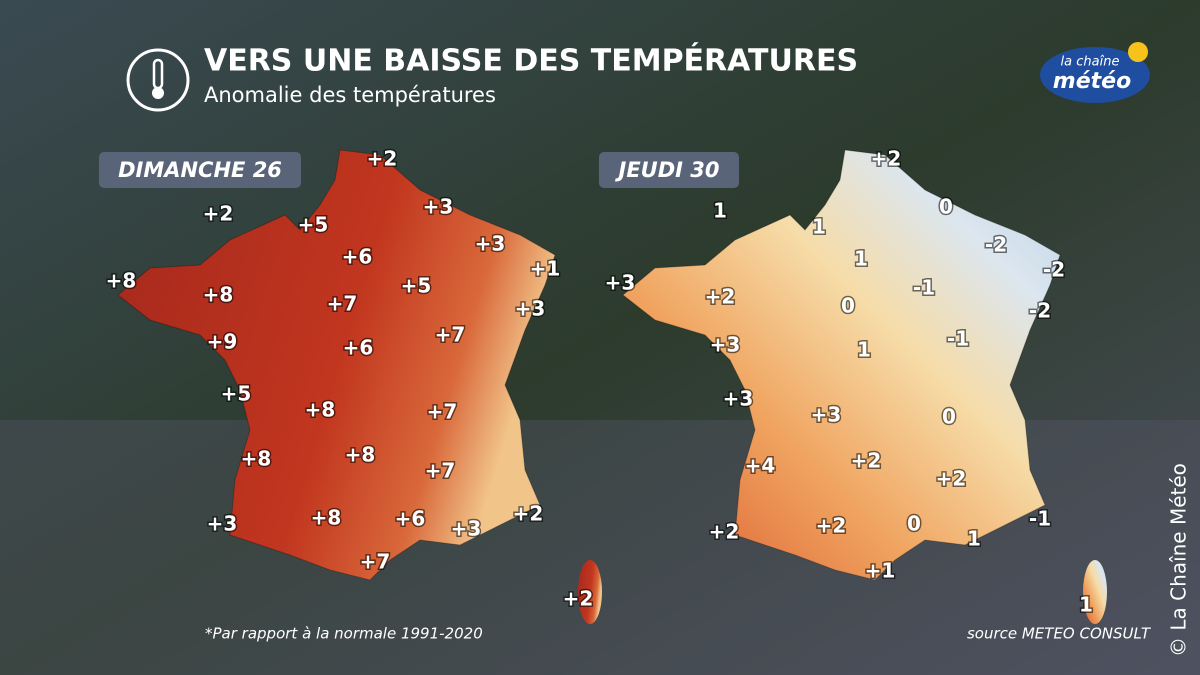 This screenshot has height=675, width=1200. I want to click on logo, so click(1095, 75).